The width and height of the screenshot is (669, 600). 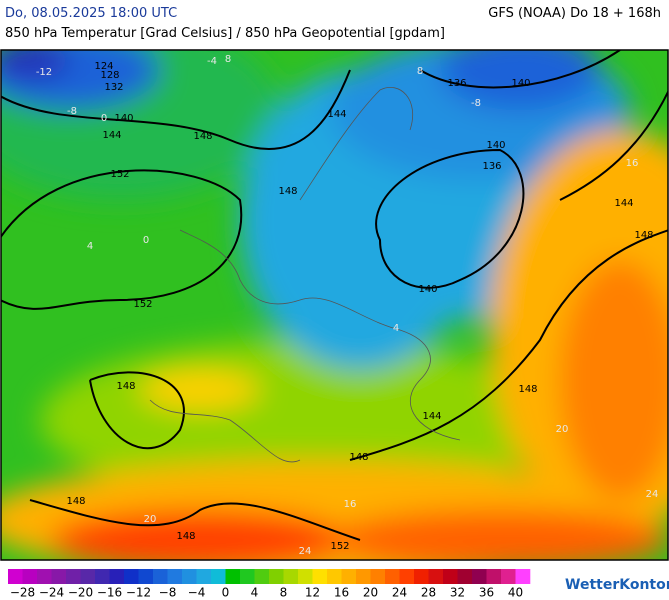 I want to click on brand: WetterKontor, so click(x=617, y=585).